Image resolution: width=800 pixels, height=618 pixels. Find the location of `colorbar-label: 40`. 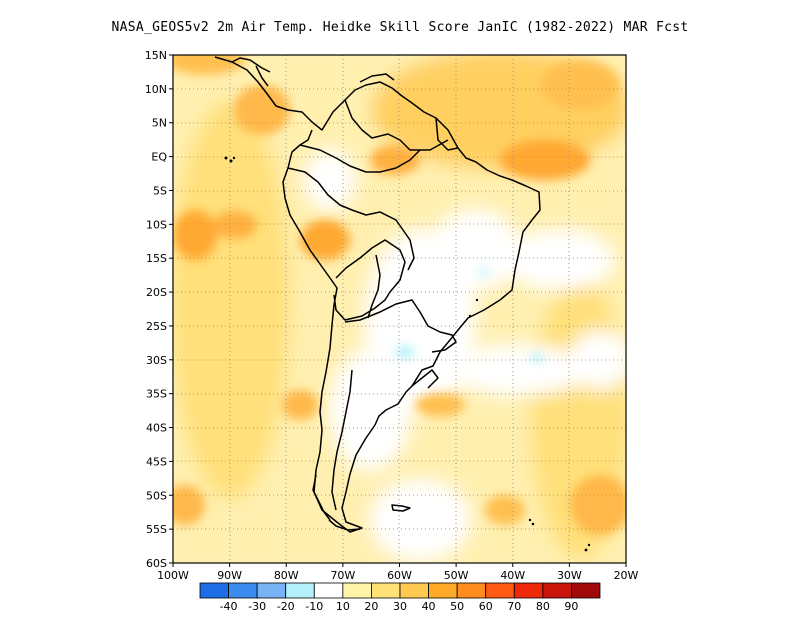

colorbar-label: 40 is located at coordinates (429, 606).